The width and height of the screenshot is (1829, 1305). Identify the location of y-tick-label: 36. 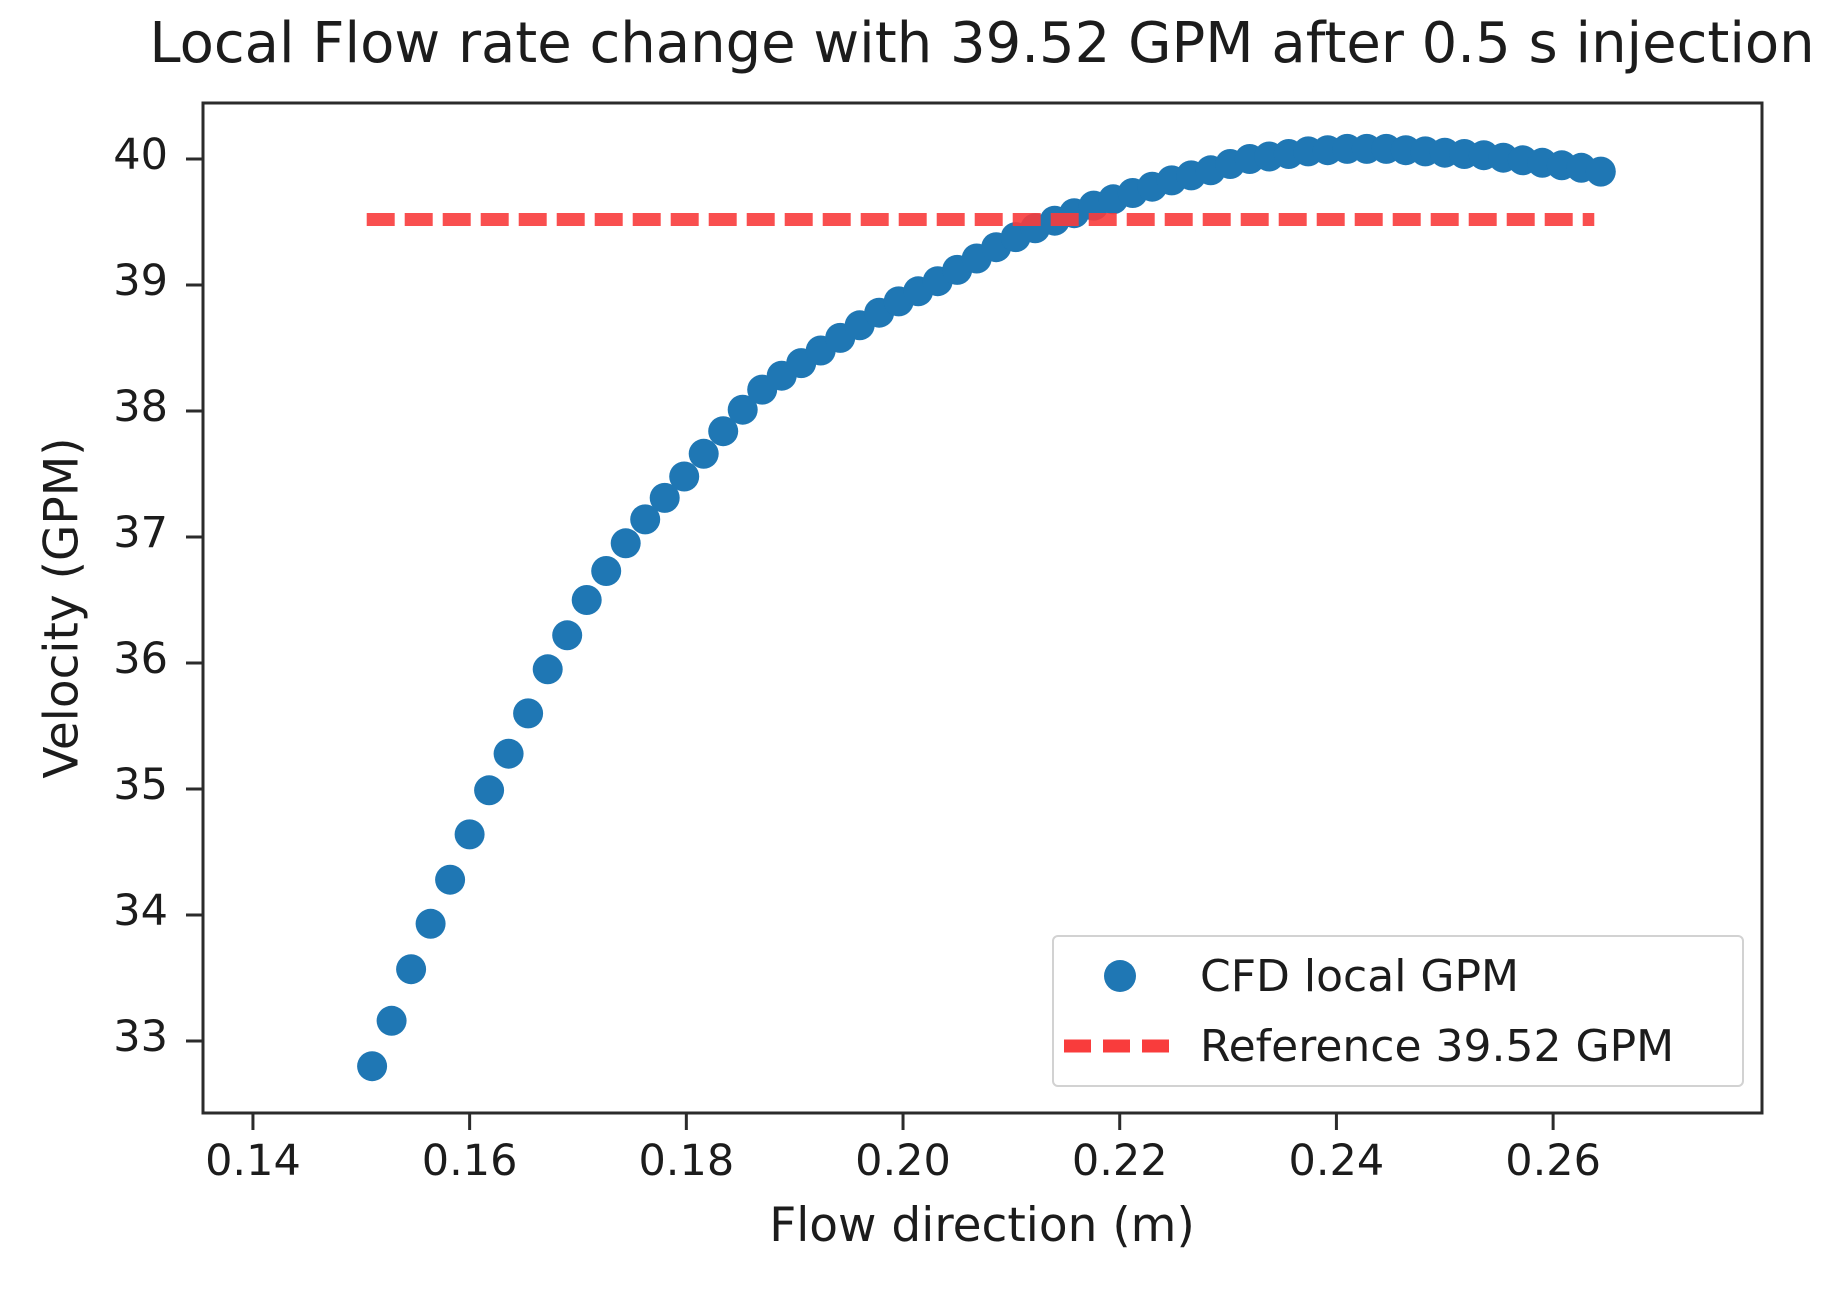
(140, 658).